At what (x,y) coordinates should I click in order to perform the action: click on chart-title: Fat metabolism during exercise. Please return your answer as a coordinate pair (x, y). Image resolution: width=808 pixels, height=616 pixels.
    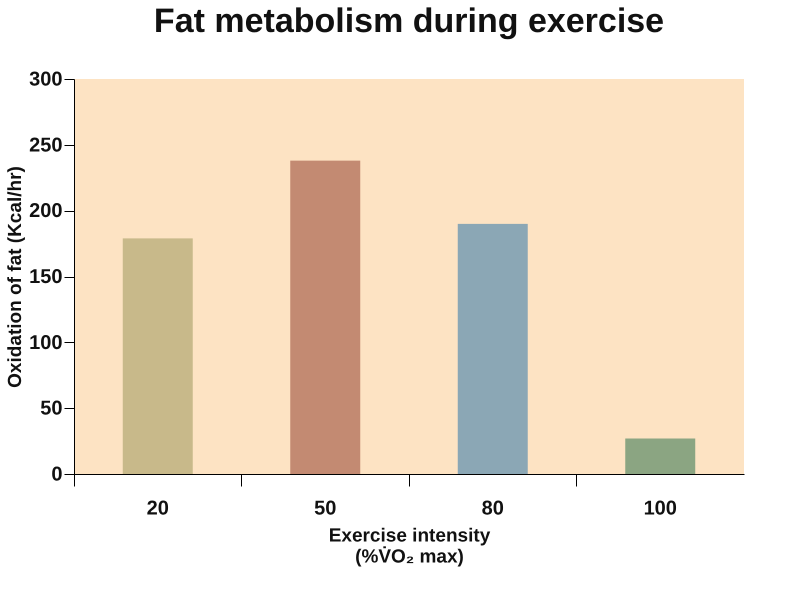
    Looking at the image, I should click on (409, 21).